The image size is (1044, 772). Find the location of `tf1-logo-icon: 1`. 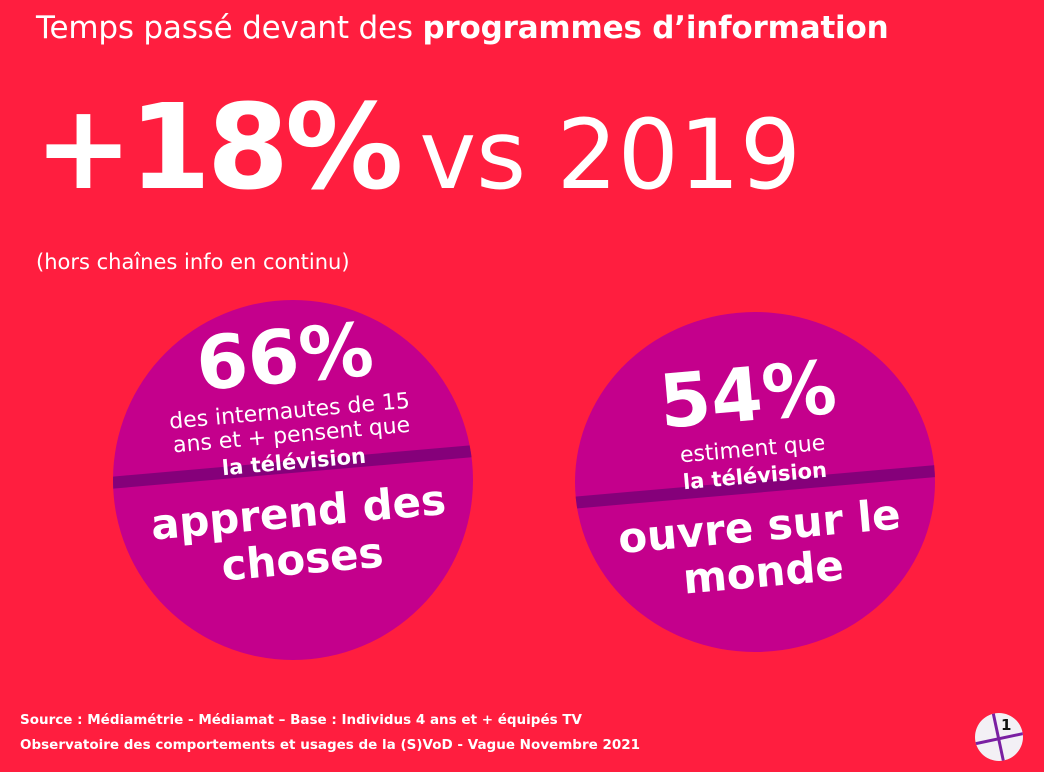

tf1-logo-icon: 1 is located at coordinates (999, 737).